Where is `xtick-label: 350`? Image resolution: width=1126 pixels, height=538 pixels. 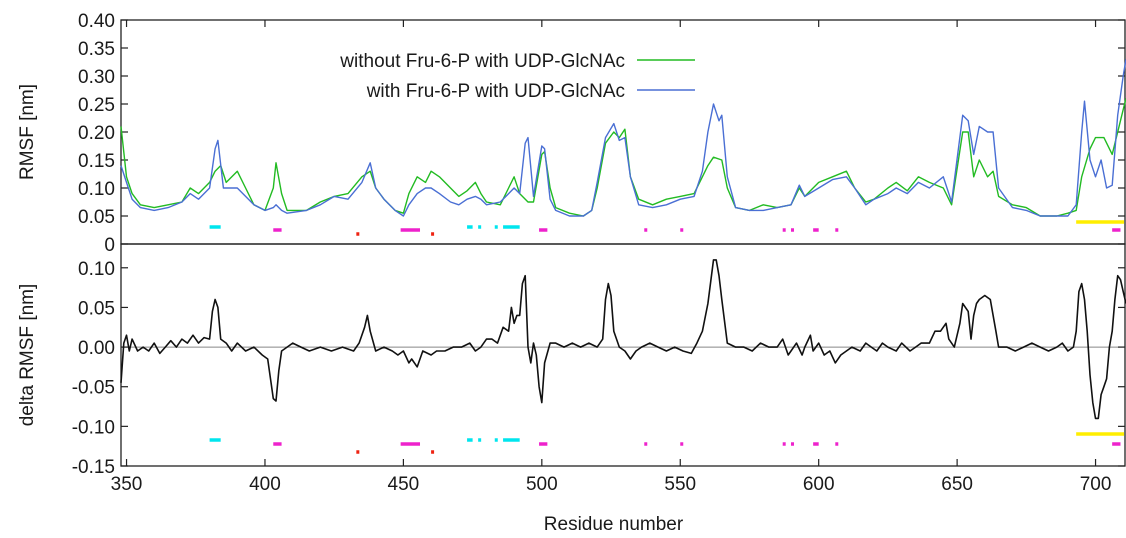
xtick-label: 350 is located at coordinates (127, 484).